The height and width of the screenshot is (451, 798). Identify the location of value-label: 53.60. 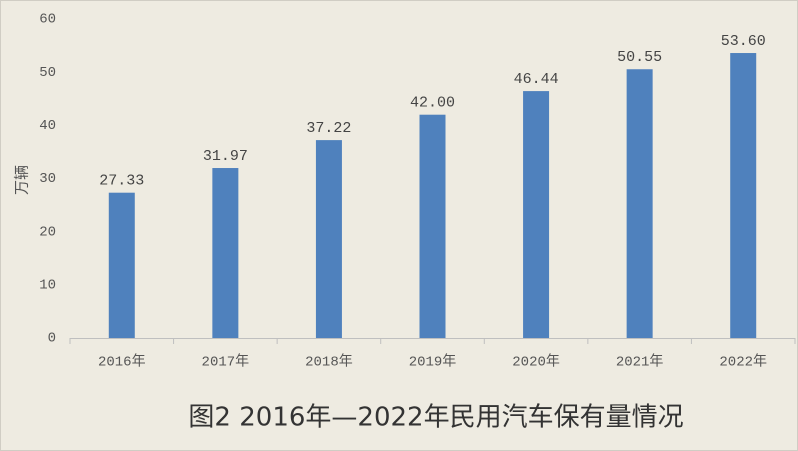
(743, 41).